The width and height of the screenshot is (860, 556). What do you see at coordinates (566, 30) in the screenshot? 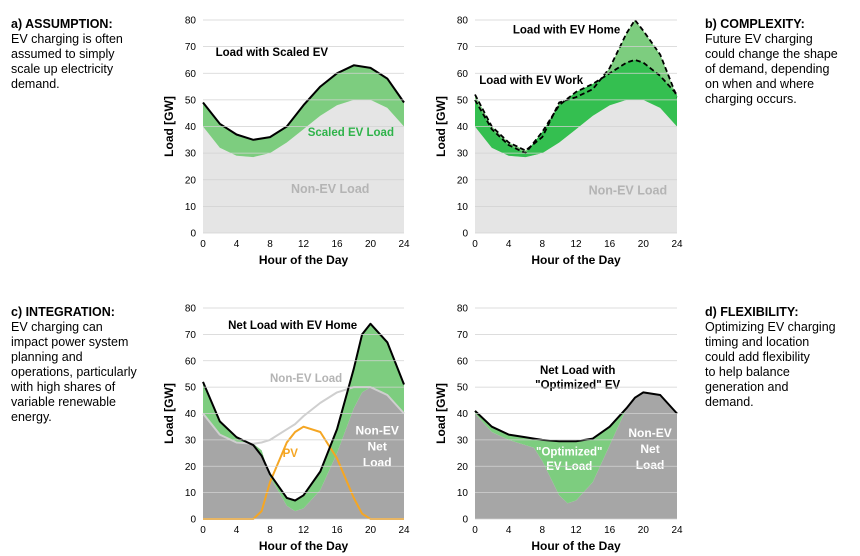
I see `label-load-with-ev-home: Load with EV Home` at bounding box center [566, 30].